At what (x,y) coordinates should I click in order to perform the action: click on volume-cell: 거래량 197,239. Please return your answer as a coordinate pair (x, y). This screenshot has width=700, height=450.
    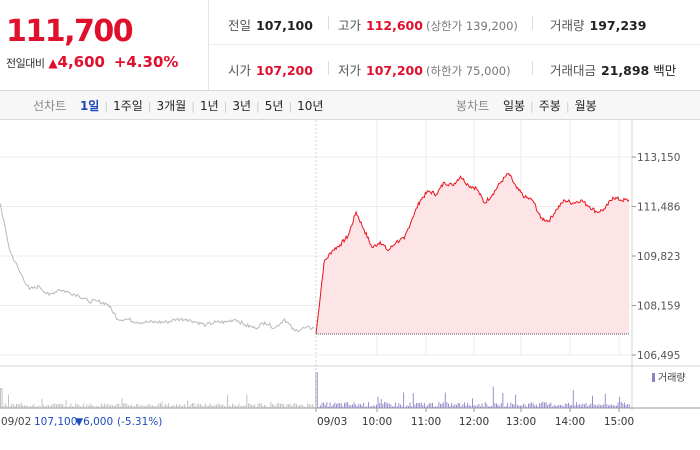
    Looking at the image, I should click on (598, 24).